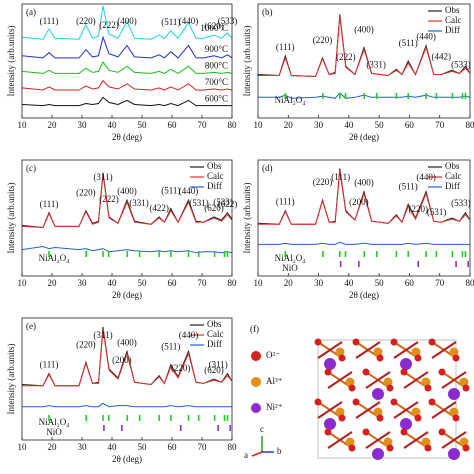  What do you see at coordinates (357, 392) in the screenshot?
I see `structure-panel: (f) O²⁻ Al³⁺ Ni²⁺ a b c` at bounding box center [357, 392].